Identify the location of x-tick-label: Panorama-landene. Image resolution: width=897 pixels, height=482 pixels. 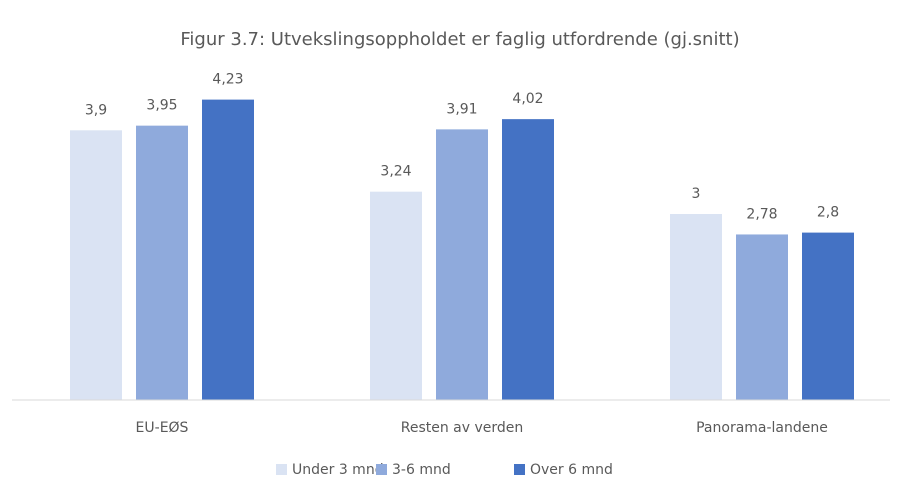
(762, 428).